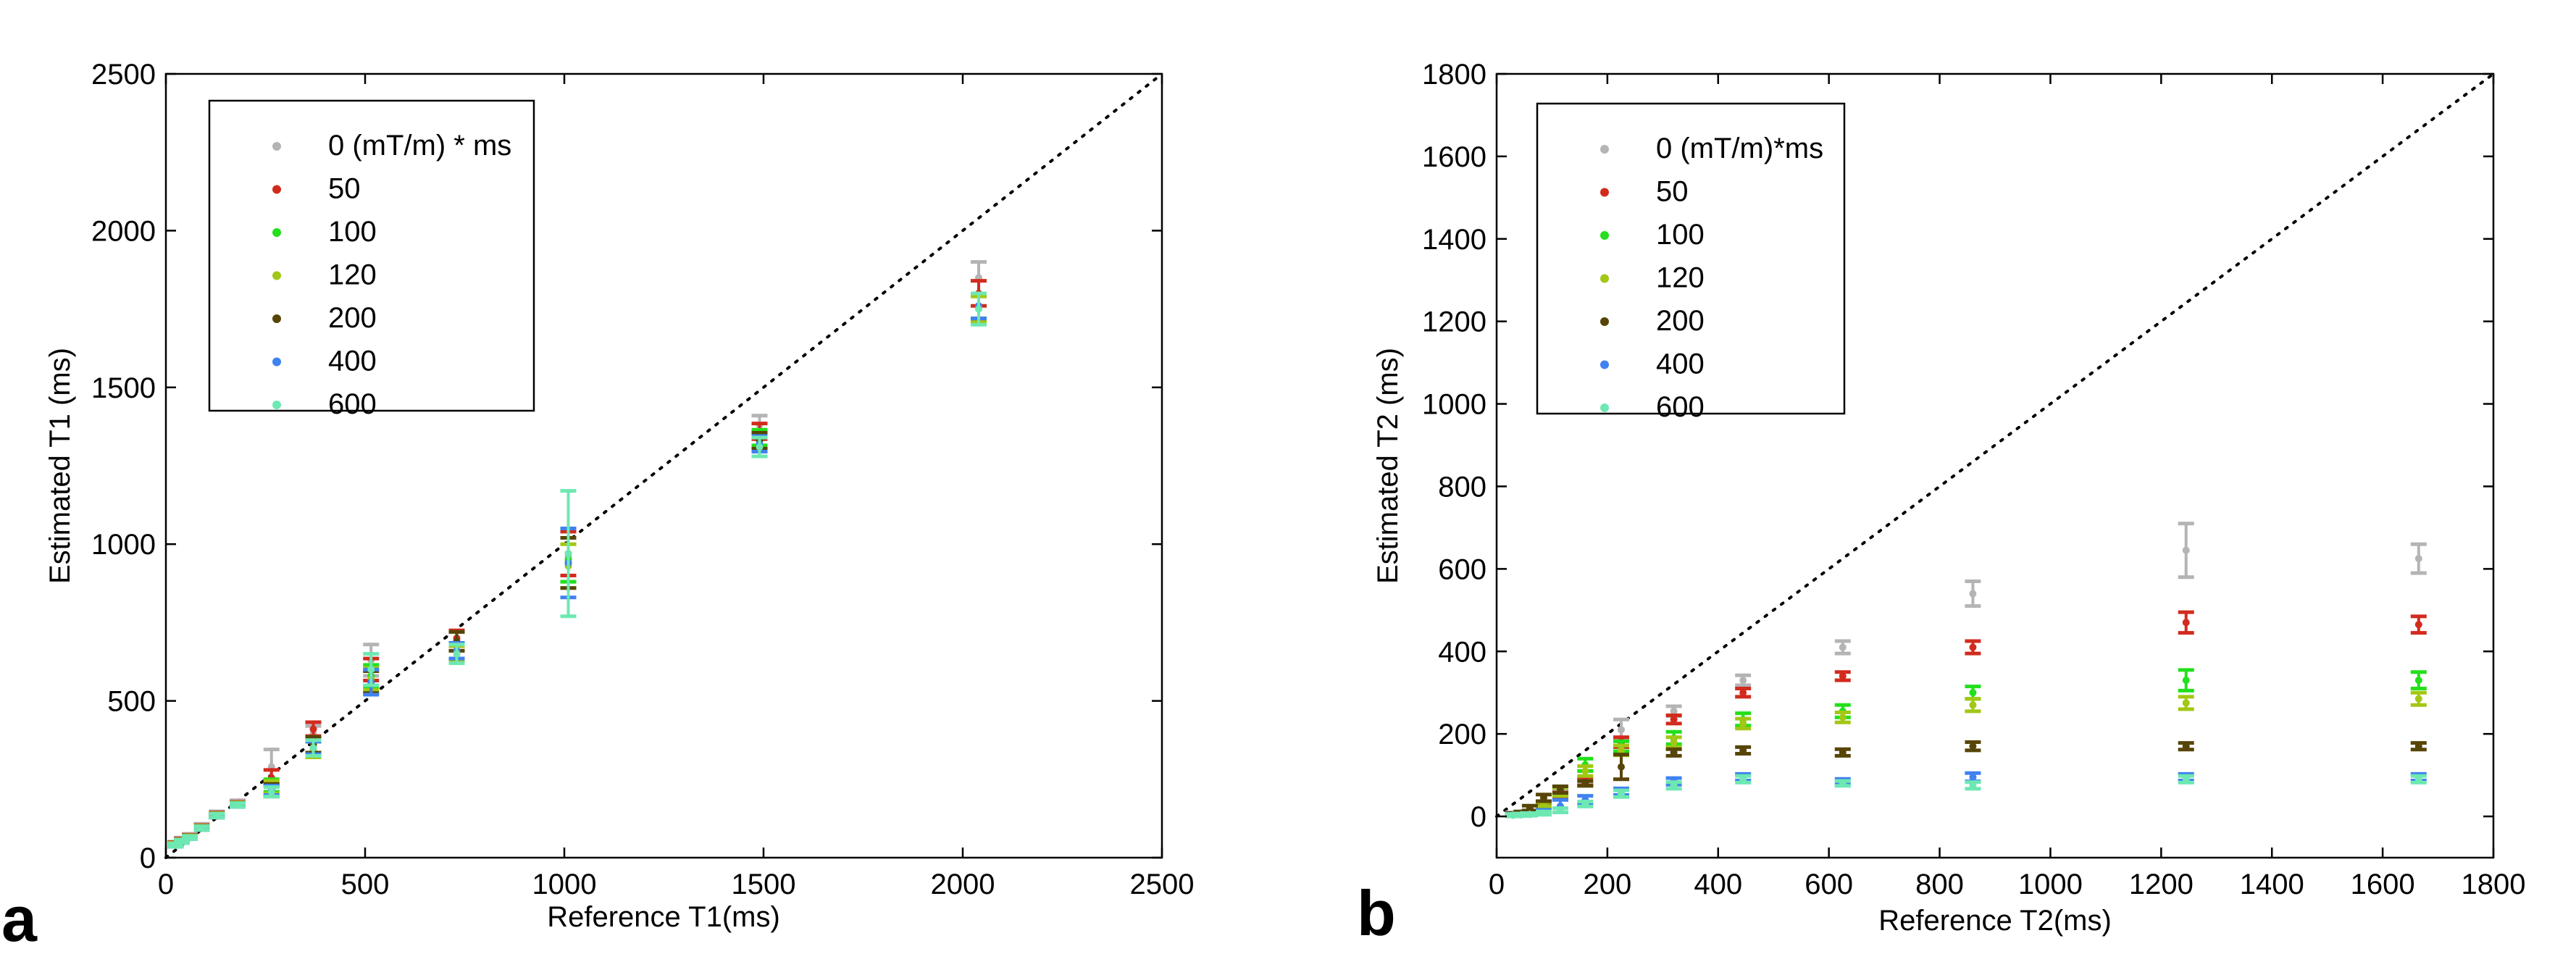 The image size is (2576, 954). What do you see at coordinates (60, 466) in the screenshot?
I see `y-axis-label-a: Estimated T1 (ms)` at bounding box center [60, 466].